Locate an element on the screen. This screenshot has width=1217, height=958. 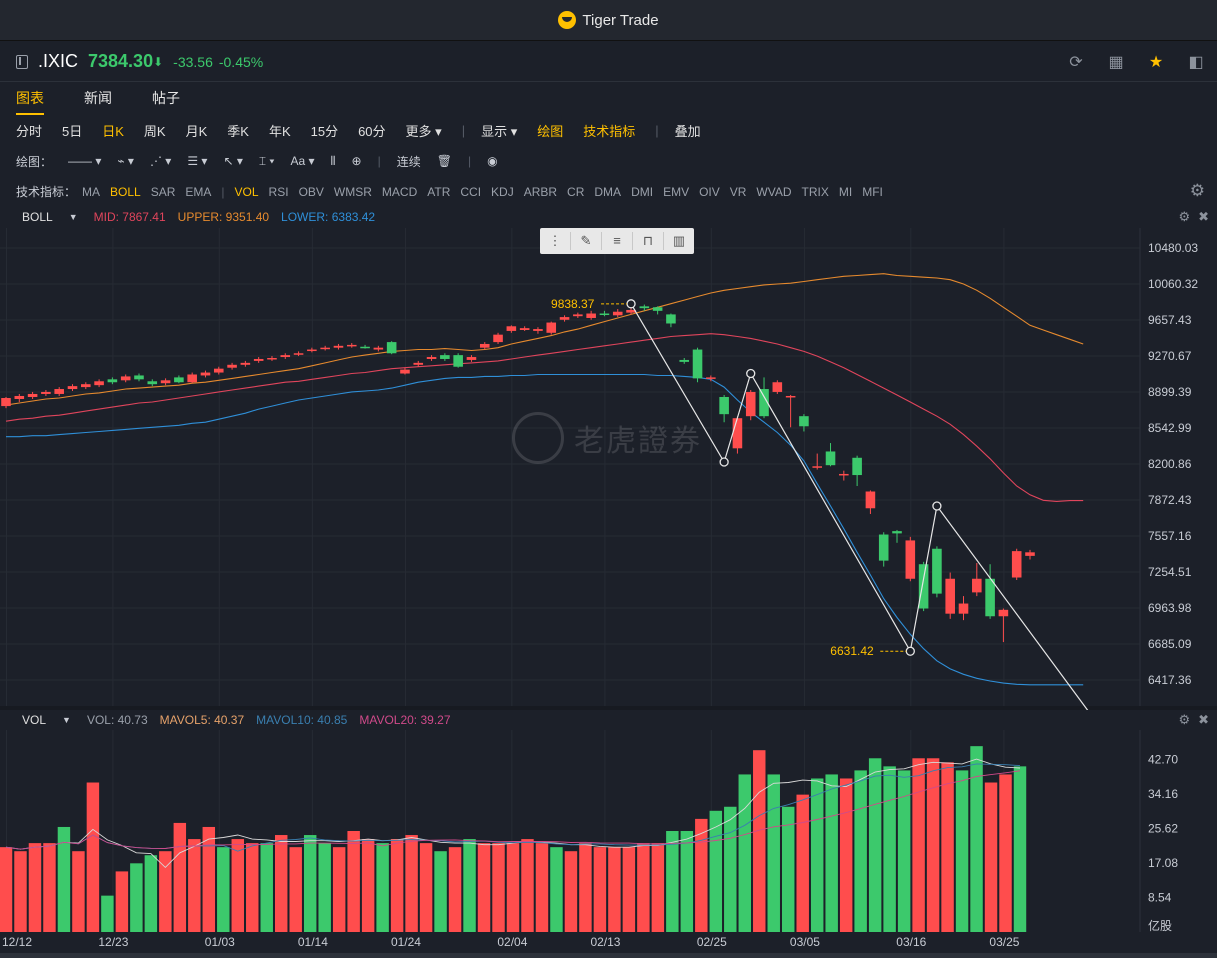
trash-icon: 🗑 is located at coordinates (444, 161).